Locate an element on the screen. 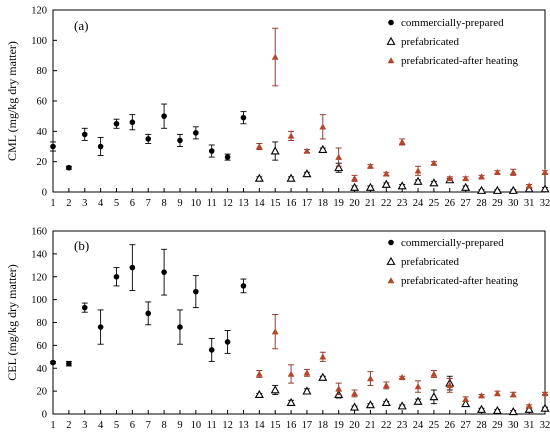  y-tick-label: 160 is located at coordinates (39, 232).